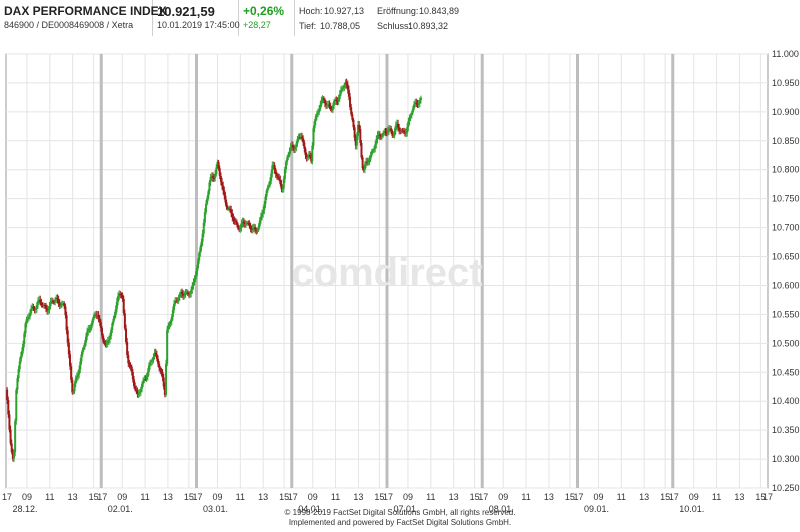  I want to click on change-absolute: +28,27, so click(257, 25).